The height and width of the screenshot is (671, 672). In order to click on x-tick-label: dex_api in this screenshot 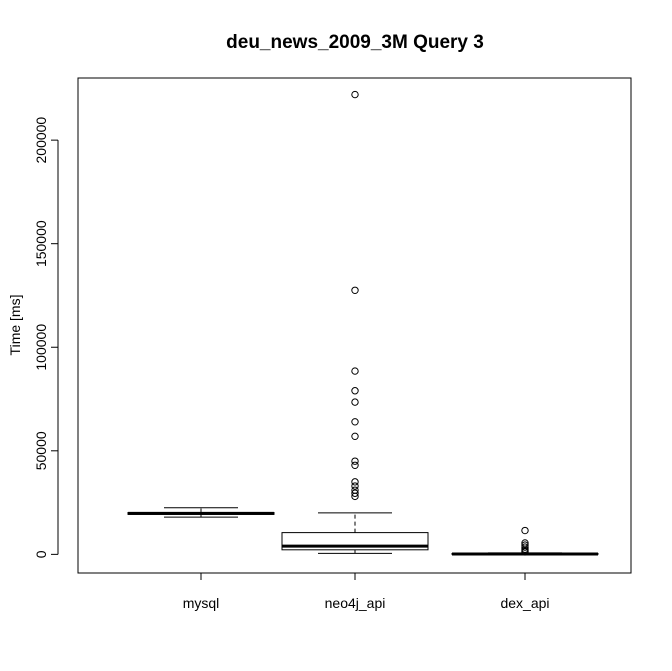, I will do `click(524, 603)`.